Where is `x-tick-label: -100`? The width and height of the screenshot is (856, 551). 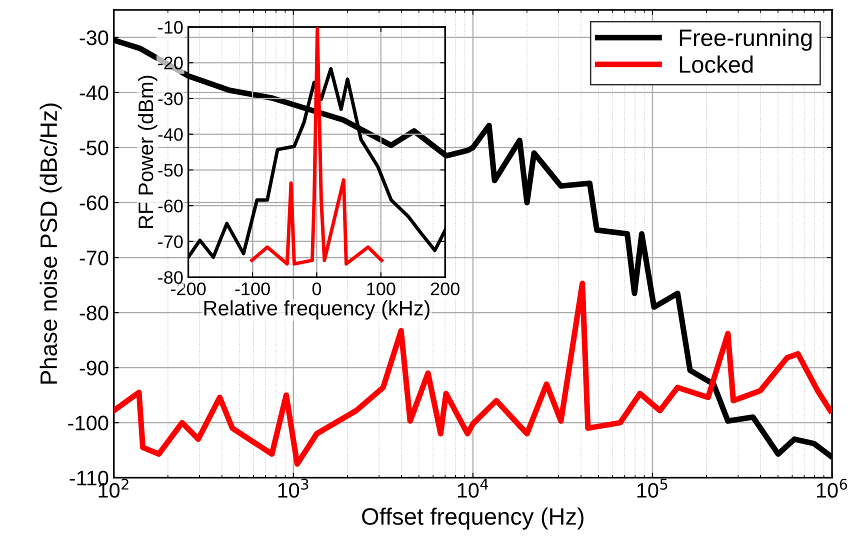 x-tick-label: -100 is located at coordinates (252, 289).